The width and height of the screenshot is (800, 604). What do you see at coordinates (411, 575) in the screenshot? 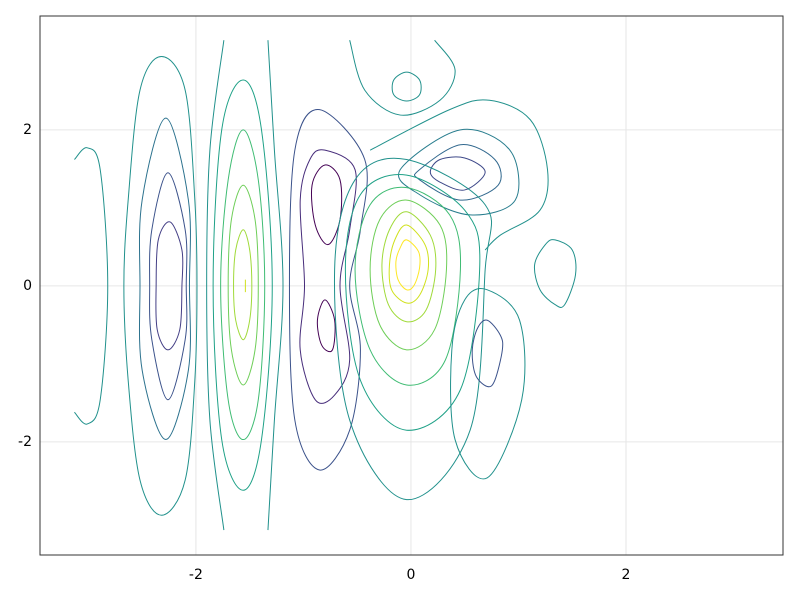
I see `x-tick-label: 0` at bounding box center [411, 575].